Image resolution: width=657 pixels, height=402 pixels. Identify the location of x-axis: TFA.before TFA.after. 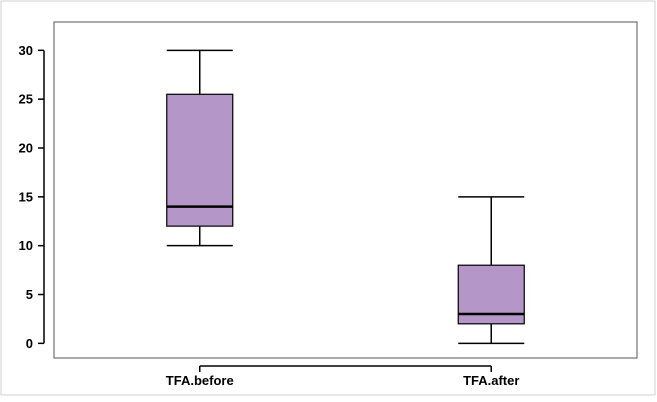
(342, 376).